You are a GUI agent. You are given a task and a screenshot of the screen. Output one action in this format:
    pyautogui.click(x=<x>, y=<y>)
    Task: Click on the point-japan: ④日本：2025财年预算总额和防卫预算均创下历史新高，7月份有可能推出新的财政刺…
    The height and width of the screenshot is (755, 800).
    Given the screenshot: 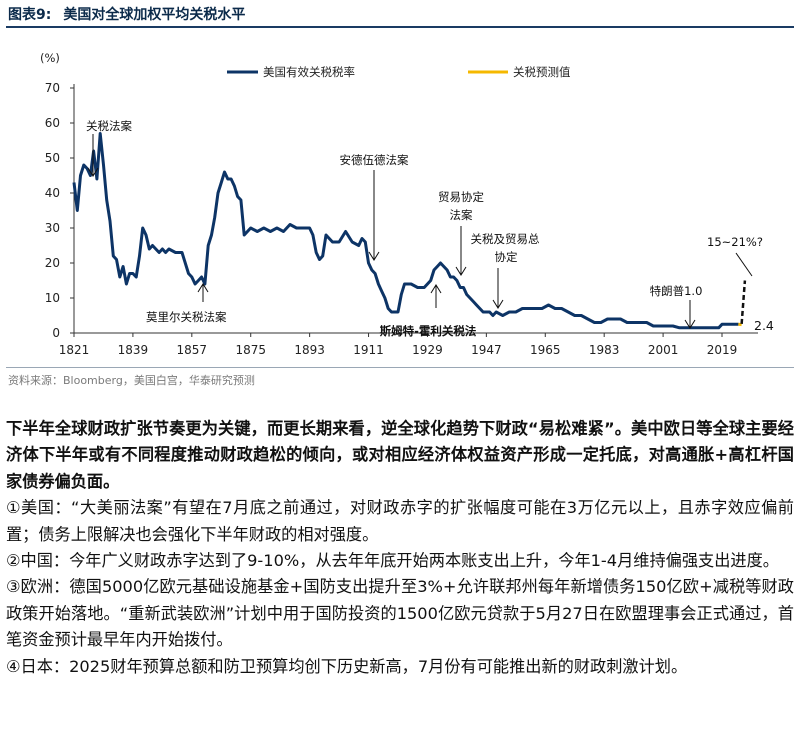 What is the action you would take?
    pyautogui.click(x=347, y=666)
    